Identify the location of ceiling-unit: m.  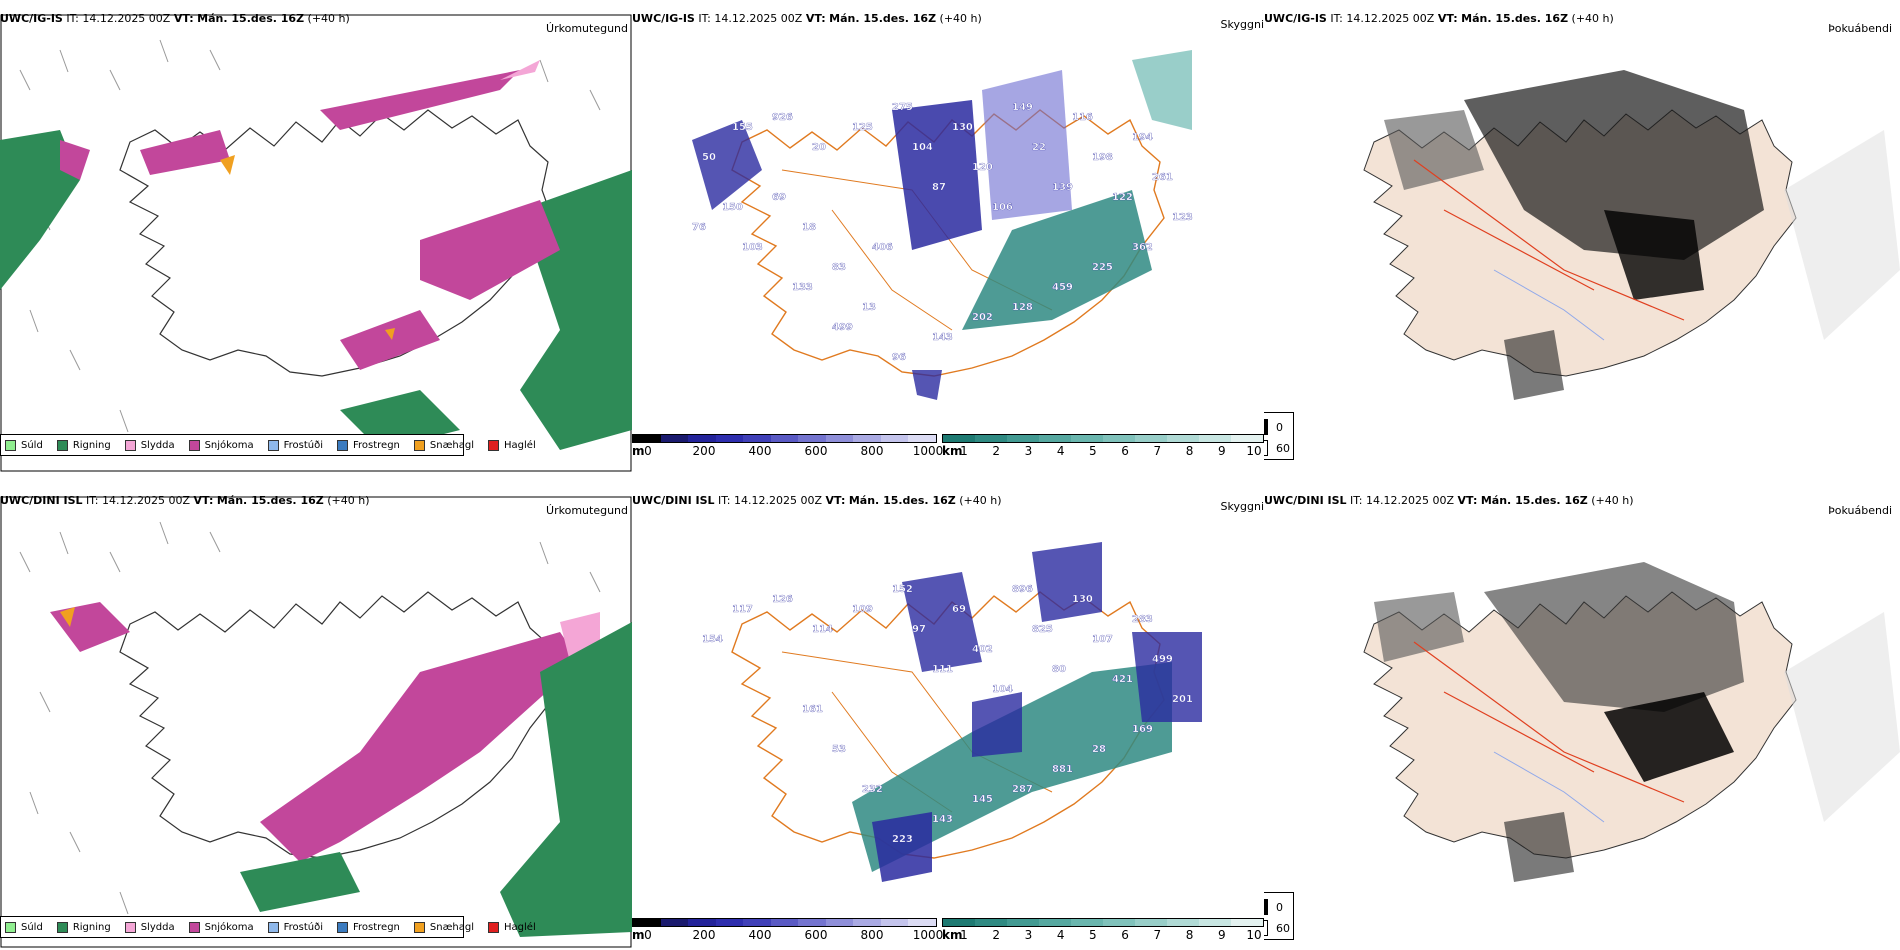
(638, 451).